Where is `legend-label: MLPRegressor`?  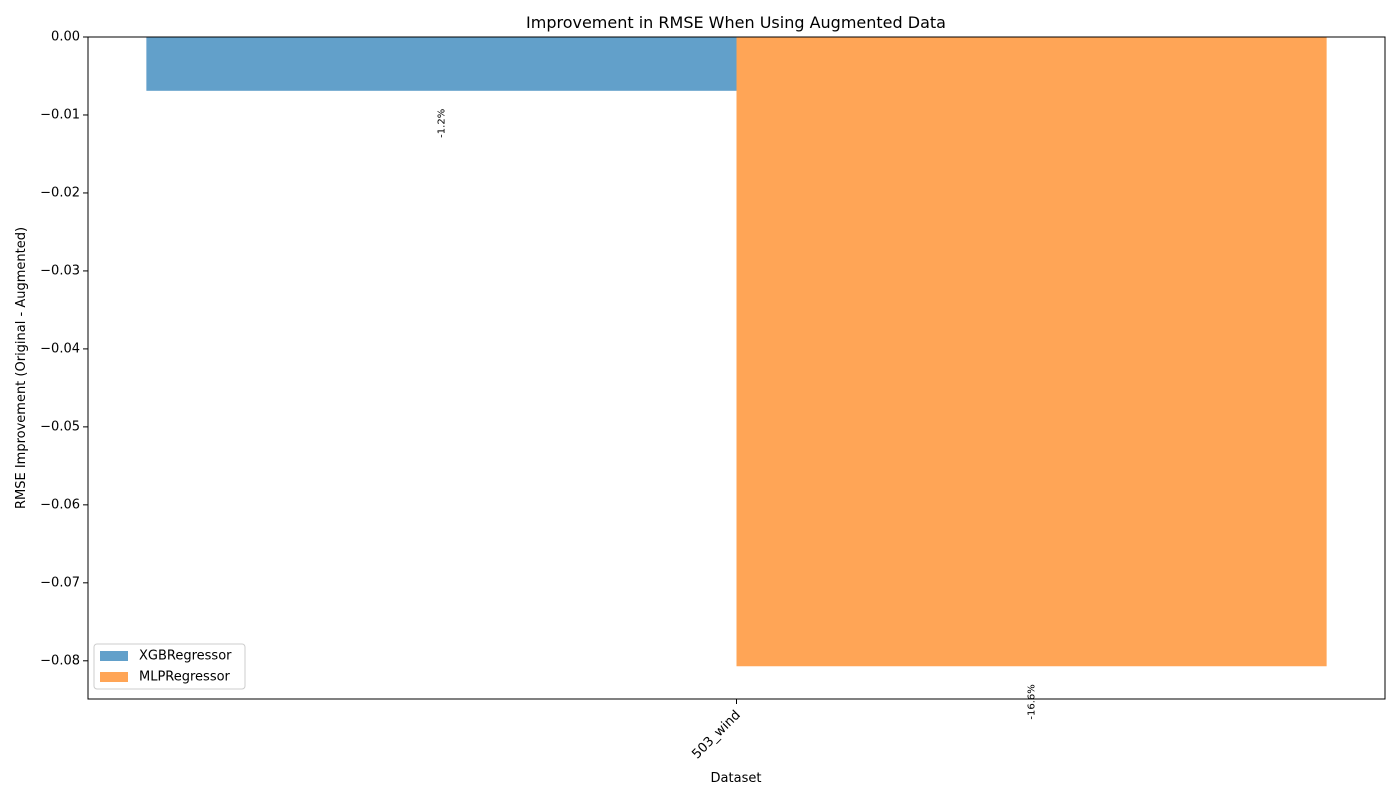
legend-label: MLPRegressor is located at coordinates (185, 677).